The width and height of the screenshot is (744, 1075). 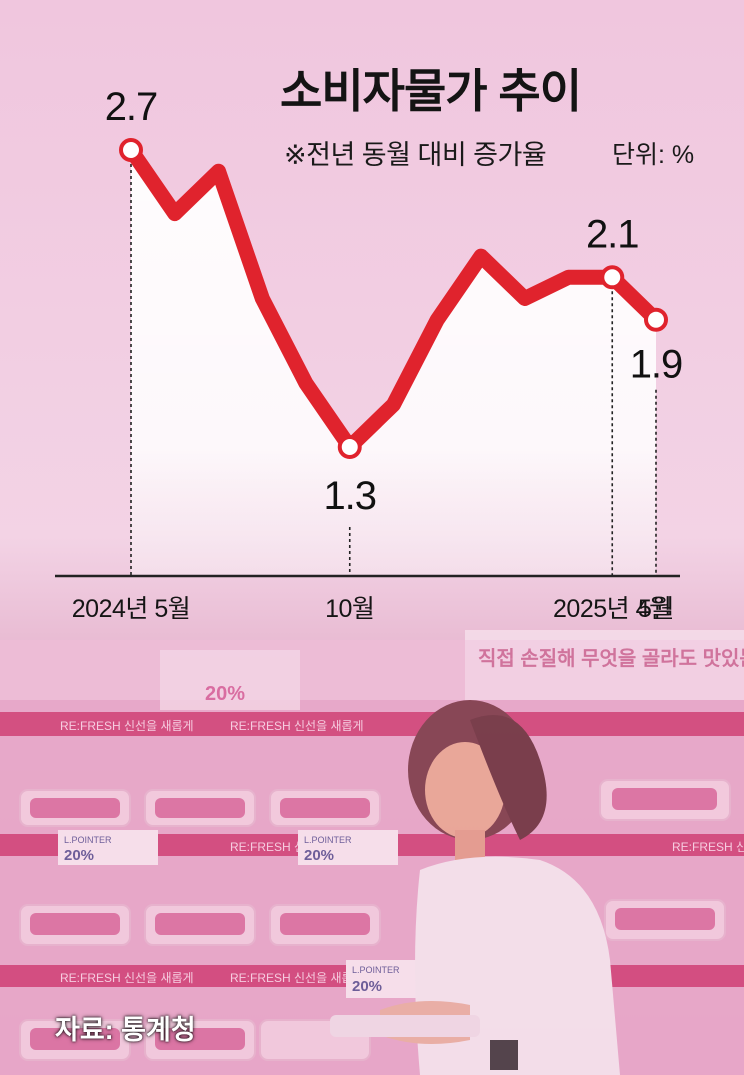 I want to click on data-label-2024-10: 1.3, so click(x=349, y=496).